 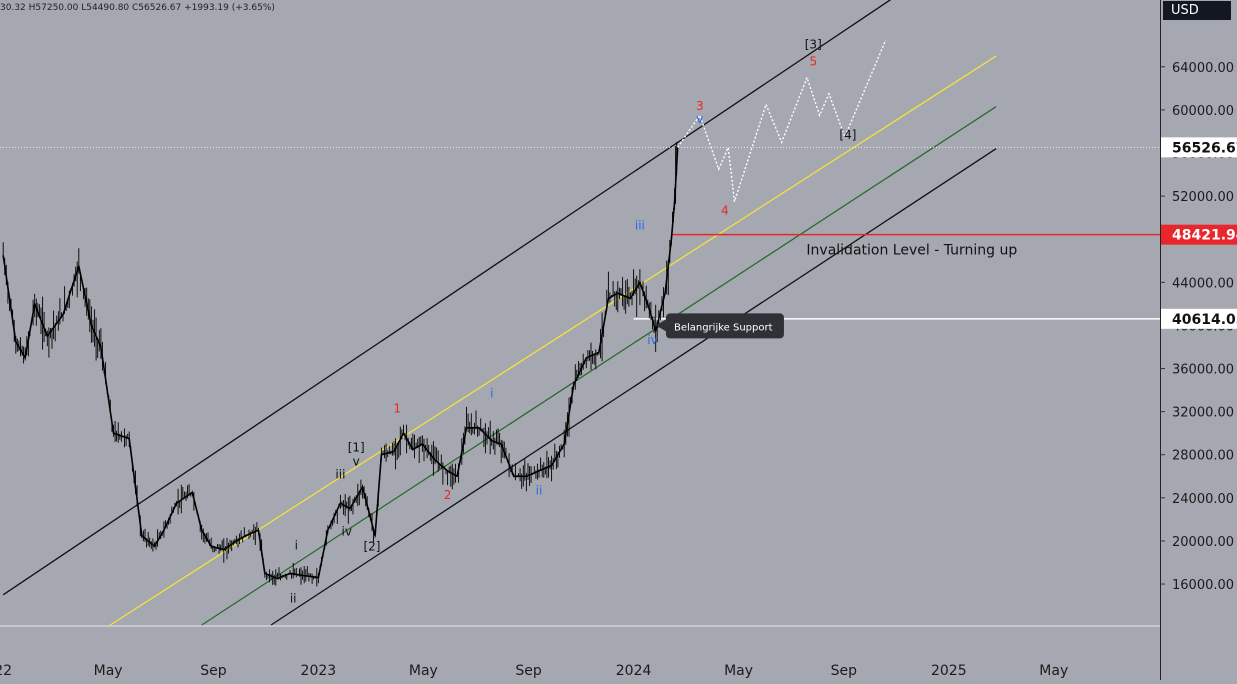 What do you see at coordinates (1198, 340) in the screenshot?
I see `y-axis-panel` at bounding box center [1198, 340].